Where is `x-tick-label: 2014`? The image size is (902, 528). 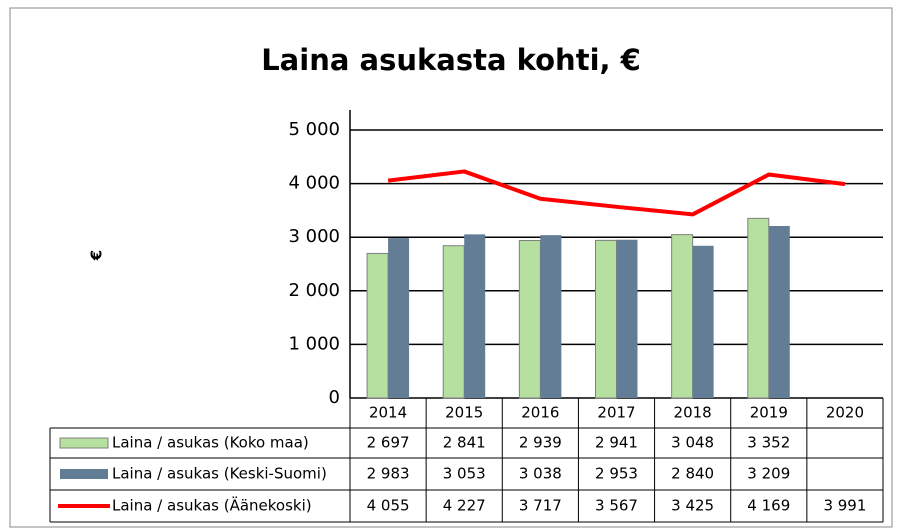
x-tick-label: 2014 is located at coordinates (388, 413).